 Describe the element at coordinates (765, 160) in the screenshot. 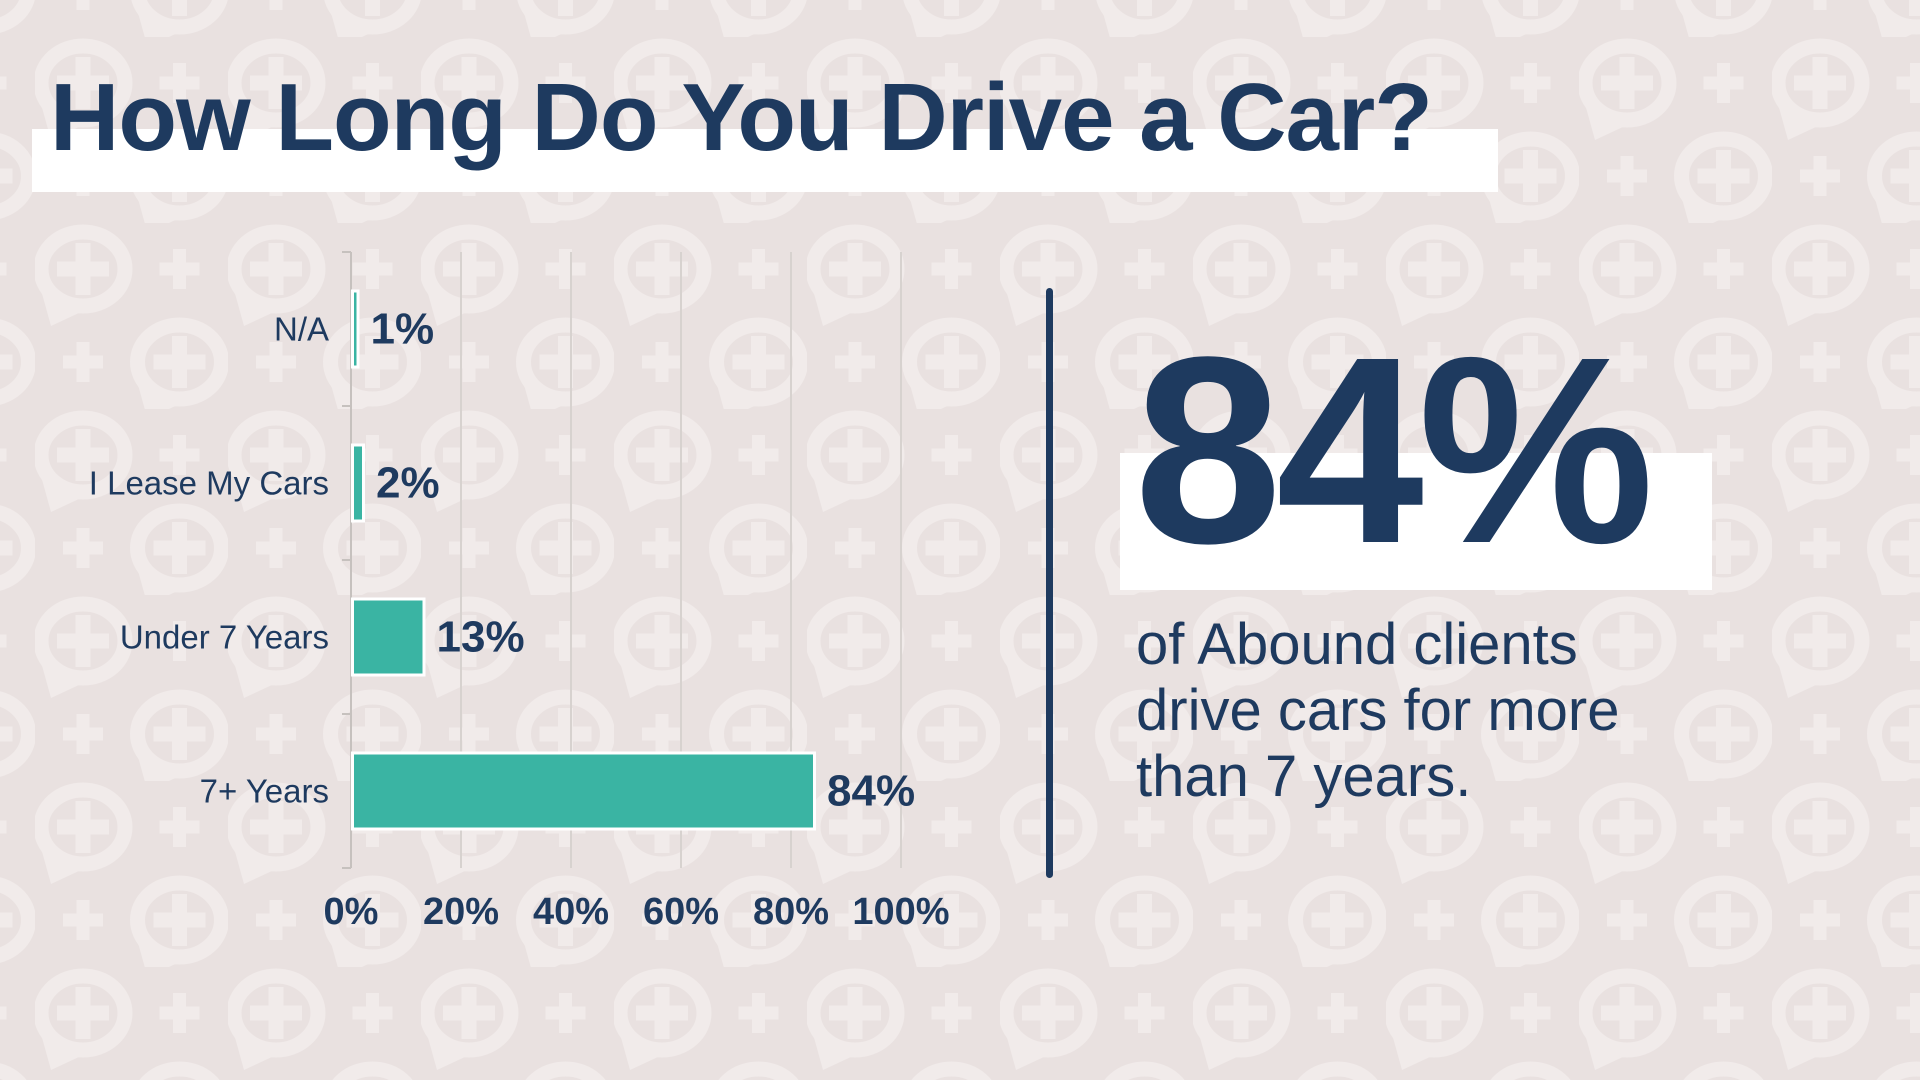

I see `title-highlight-band` at that location.